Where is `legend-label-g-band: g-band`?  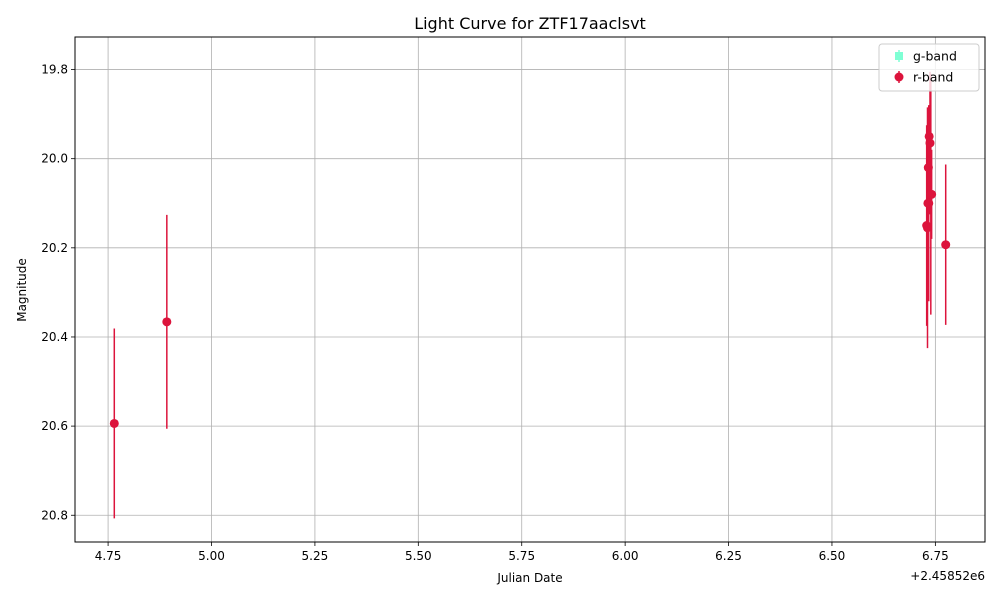 legend-label-g-band: g-band is located at coordinates (935, 56).